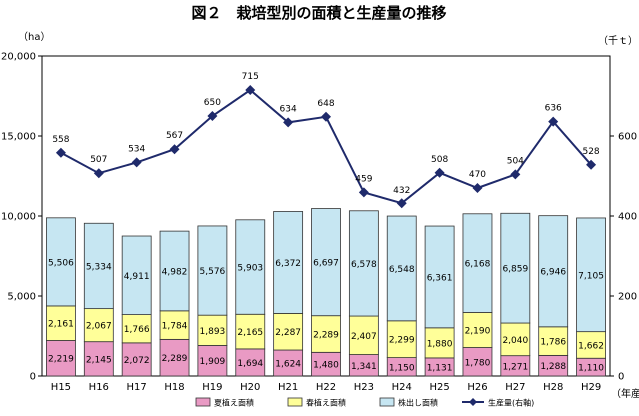 The image size is (639, 416). What do you see at coordinates (137, 330) in the screenshot?
I see `bar-data-label: 1,766` at bounding box center [137, 330].